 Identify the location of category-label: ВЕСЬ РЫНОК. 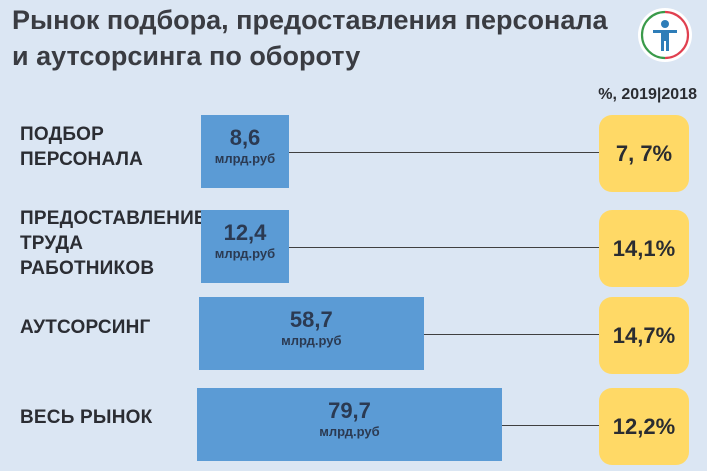
(86, 417).